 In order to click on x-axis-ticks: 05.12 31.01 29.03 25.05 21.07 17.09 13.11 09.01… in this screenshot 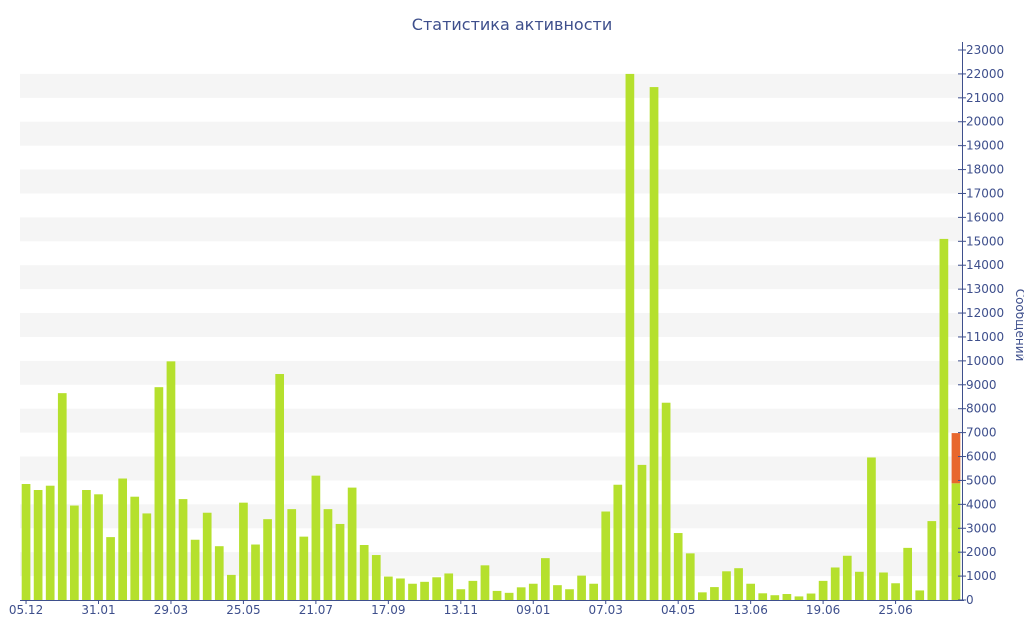, I will do `click(461, 608)`.